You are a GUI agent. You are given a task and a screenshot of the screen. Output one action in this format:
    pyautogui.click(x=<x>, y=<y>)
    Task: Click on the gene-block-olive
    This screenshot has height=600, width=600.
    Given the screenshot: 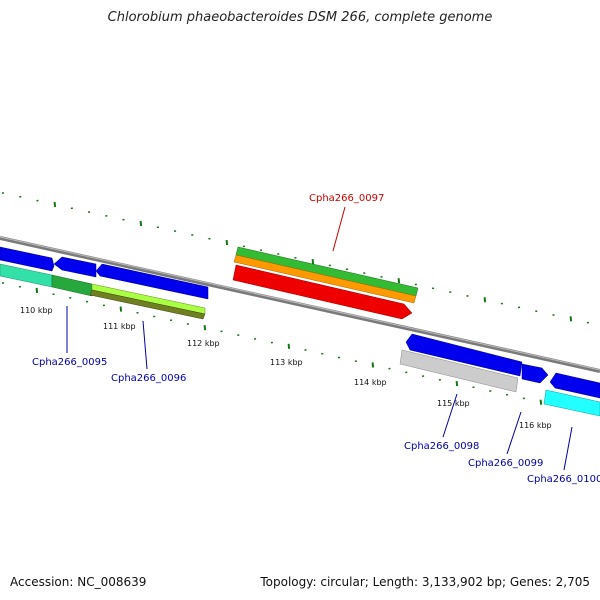 What is the action you would take?
    pyautogui.click(x=147, y=304)
    